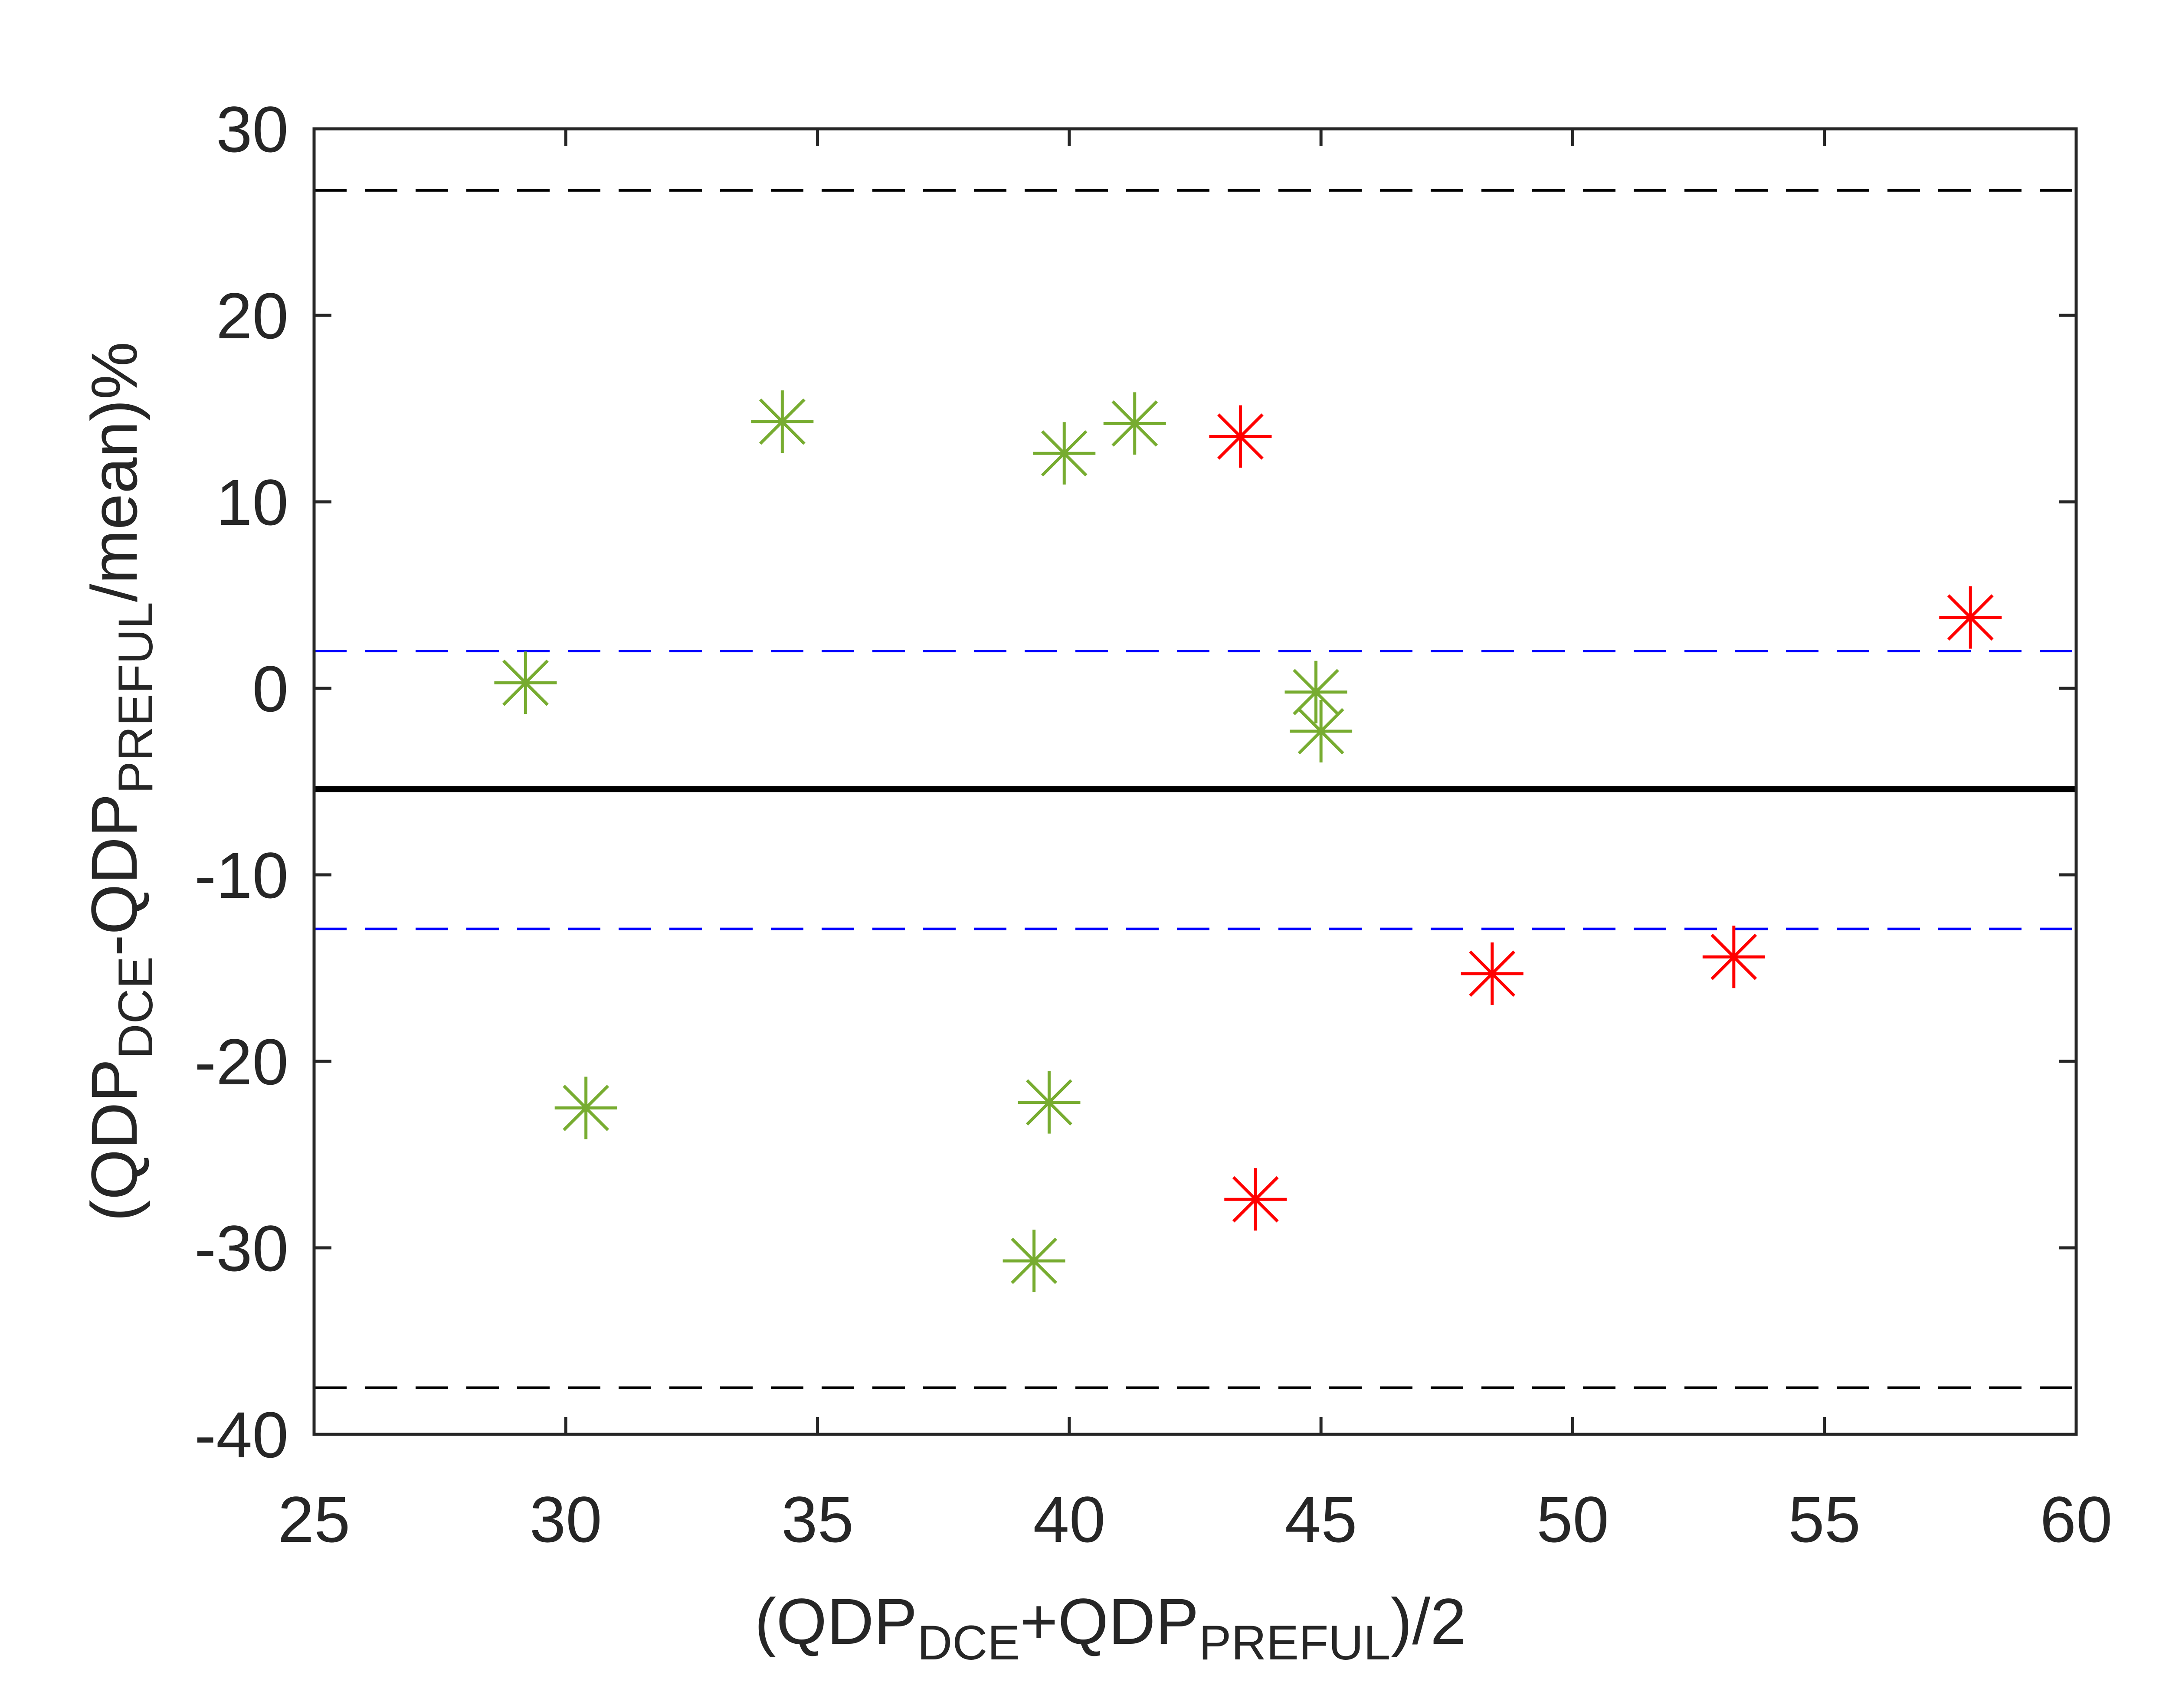  What do you see at coordinates (252, 129) in the screenshot?
I see `y-tick-label: 30` at bounding box center [252, 129].